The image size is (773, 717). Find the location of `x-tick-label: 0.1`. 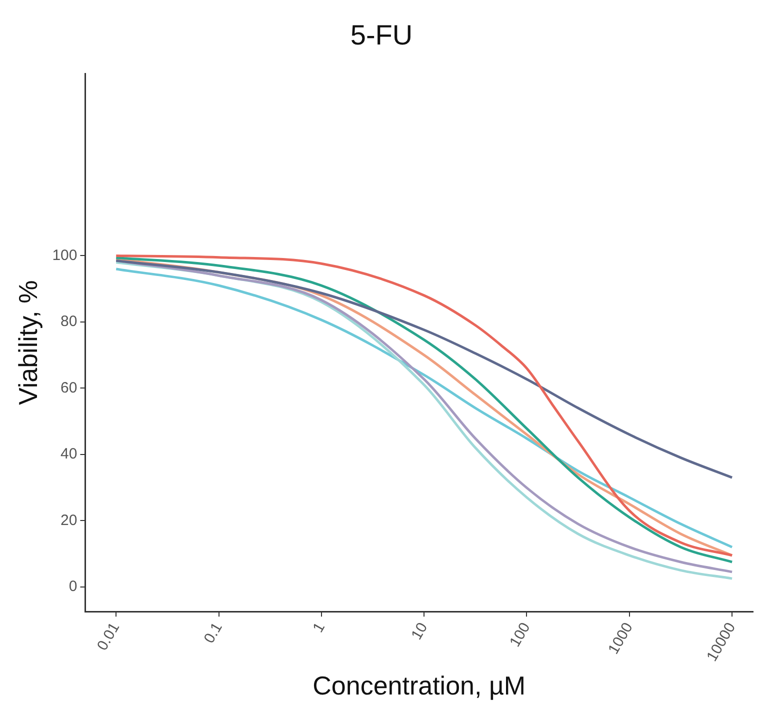

x-tick-label: 0.1 is located at coordinates (213, 633).